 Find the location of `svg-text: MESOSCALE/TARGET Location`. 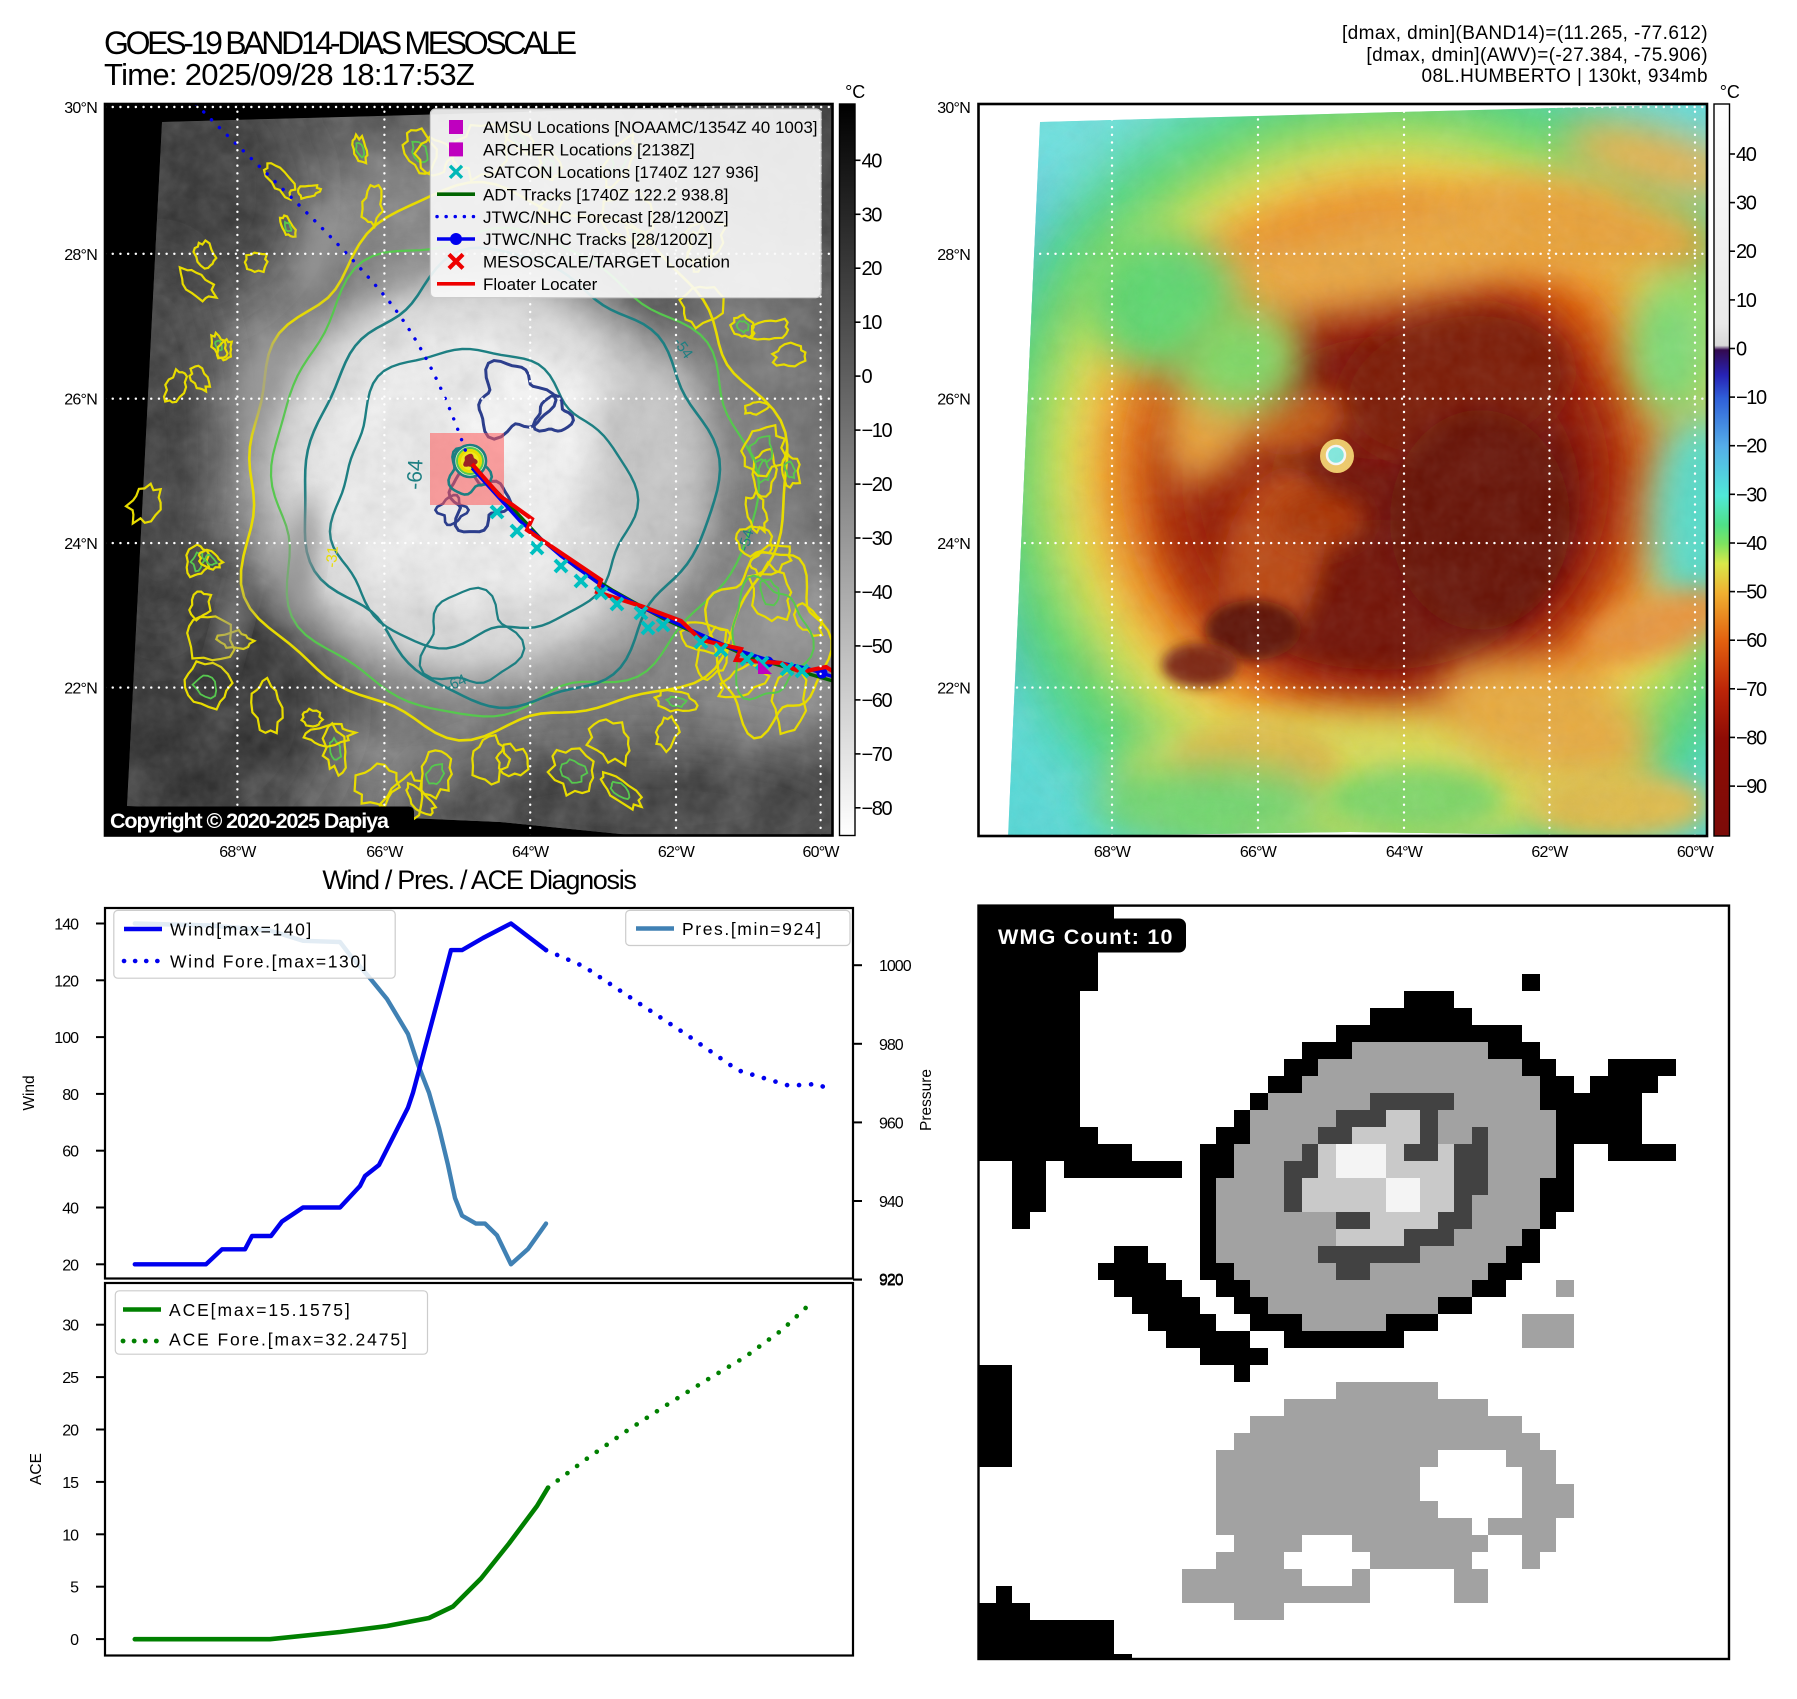

svg-text: MESOSCALE/TARGET Location is located at coordinates (606, 262).